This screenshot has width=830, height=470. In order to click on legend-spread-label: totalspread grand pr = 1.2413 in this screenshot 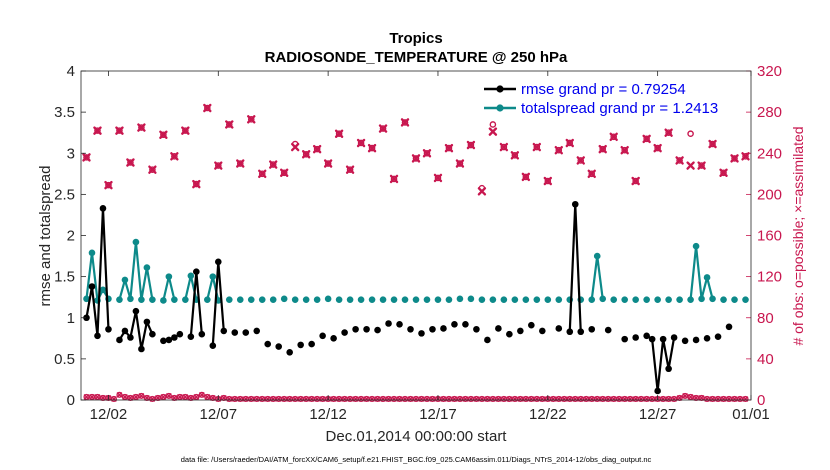, I will do `click(619, 108)`.